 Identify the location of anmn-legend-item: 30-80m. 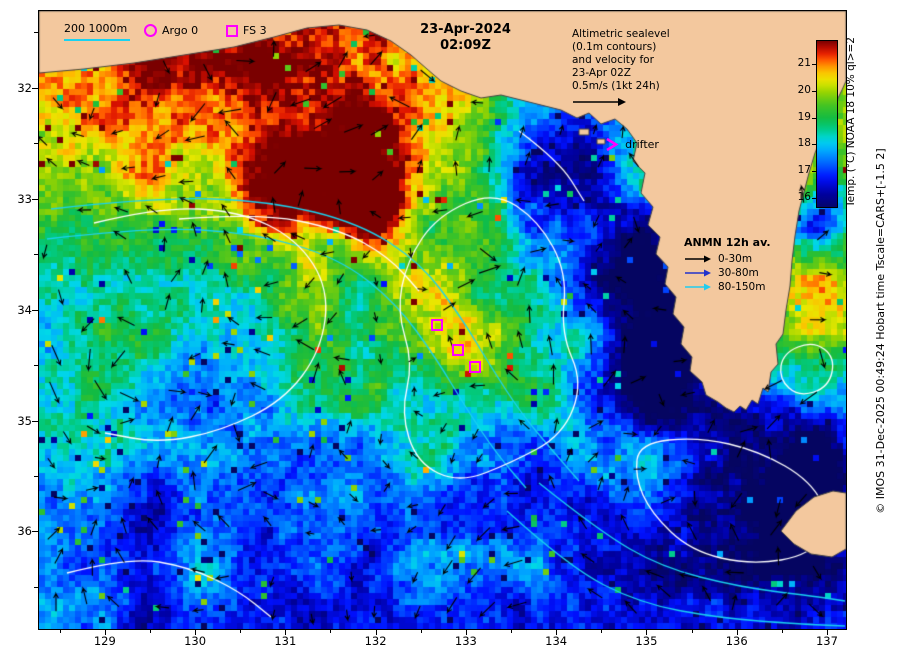
(739, 273).